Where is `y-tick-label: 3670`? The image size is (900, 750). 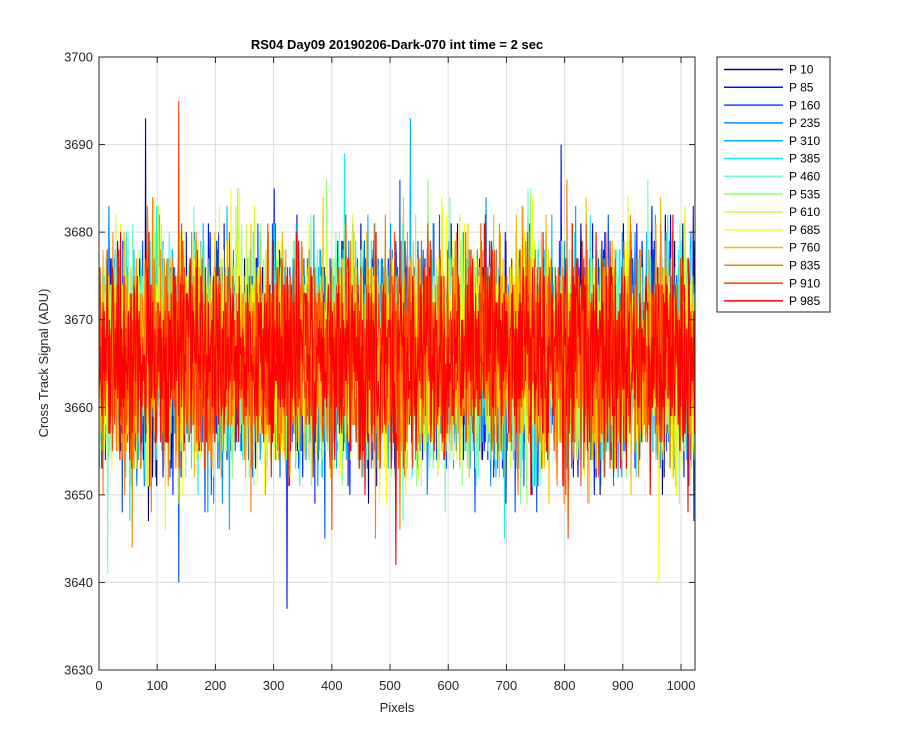 y-tick-label: 3670 is located at coordinates (78, 319).